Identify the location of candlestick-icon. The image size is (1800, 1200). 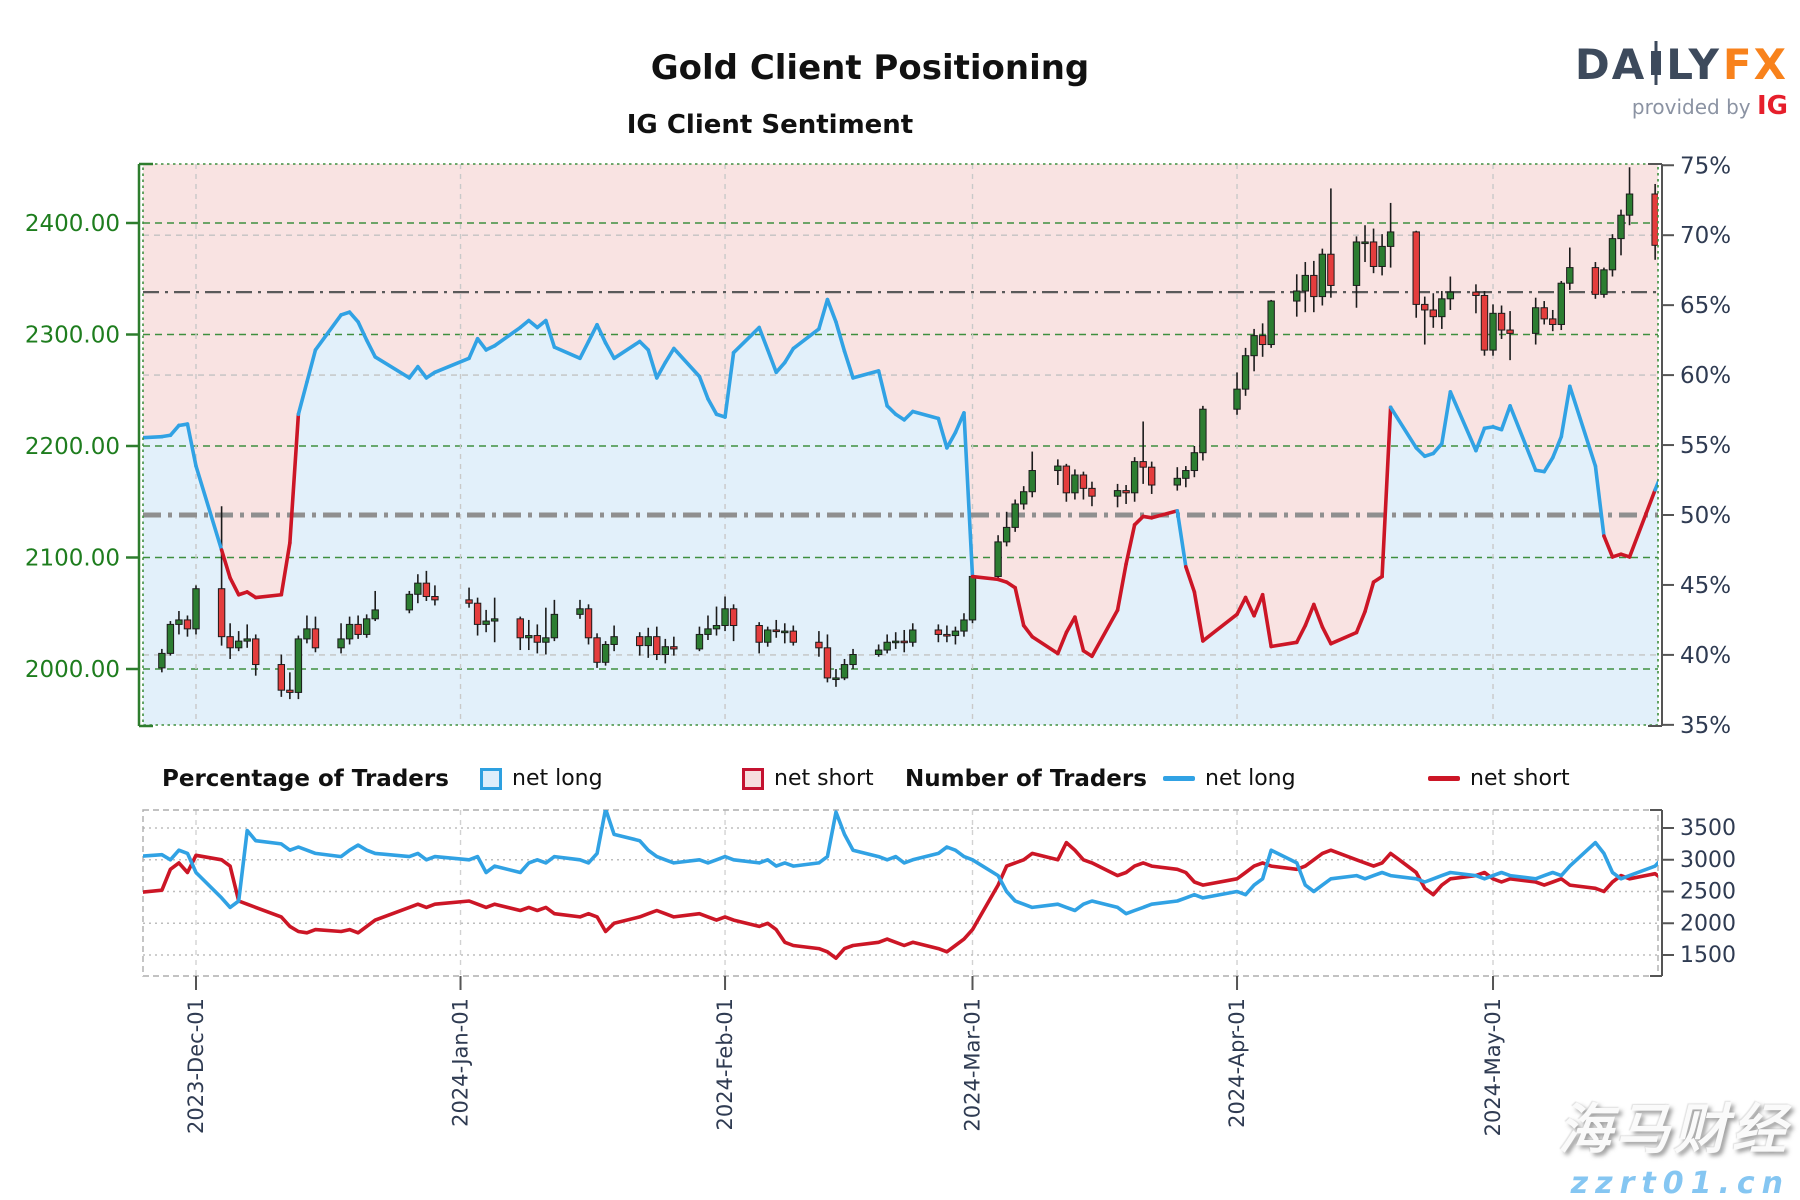
(1656, 64).